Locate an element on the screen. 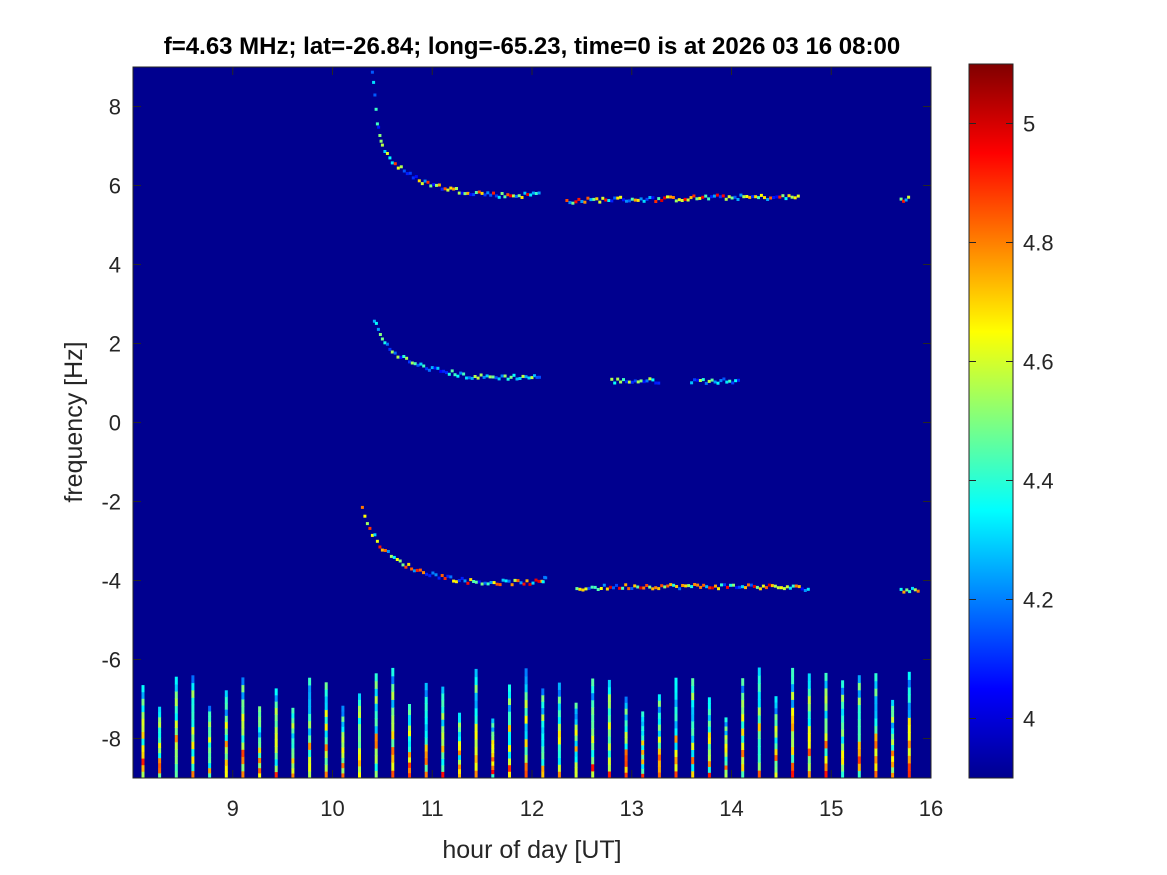  colorbar-tick-label: 4.6 is located at coordinates (1038, 362).